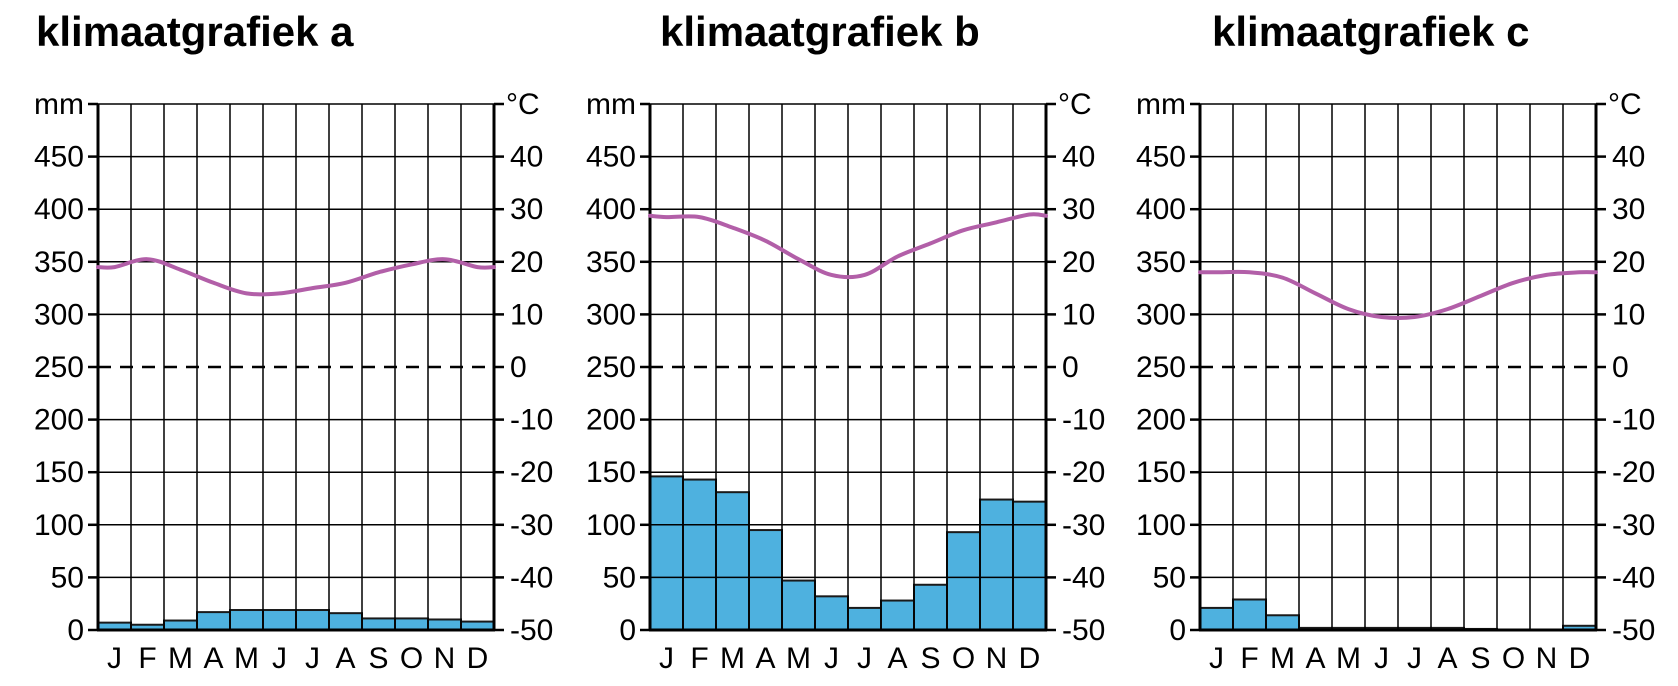 The width and height of the screenshot is (1678, 686). Describe the element at coordinates (195, 31) in the screenshot. I see `chart-title: klimaatgrafiek a` at that location.